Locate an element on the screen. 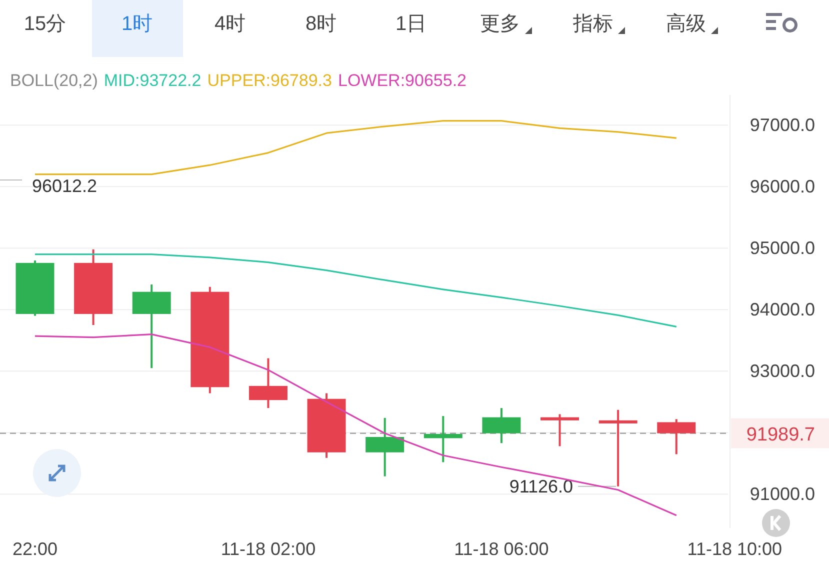 Image resolution: width=829 pixels, height=561 pixels. text: LOWER:90655.2 is located at coordinates (402, 80).